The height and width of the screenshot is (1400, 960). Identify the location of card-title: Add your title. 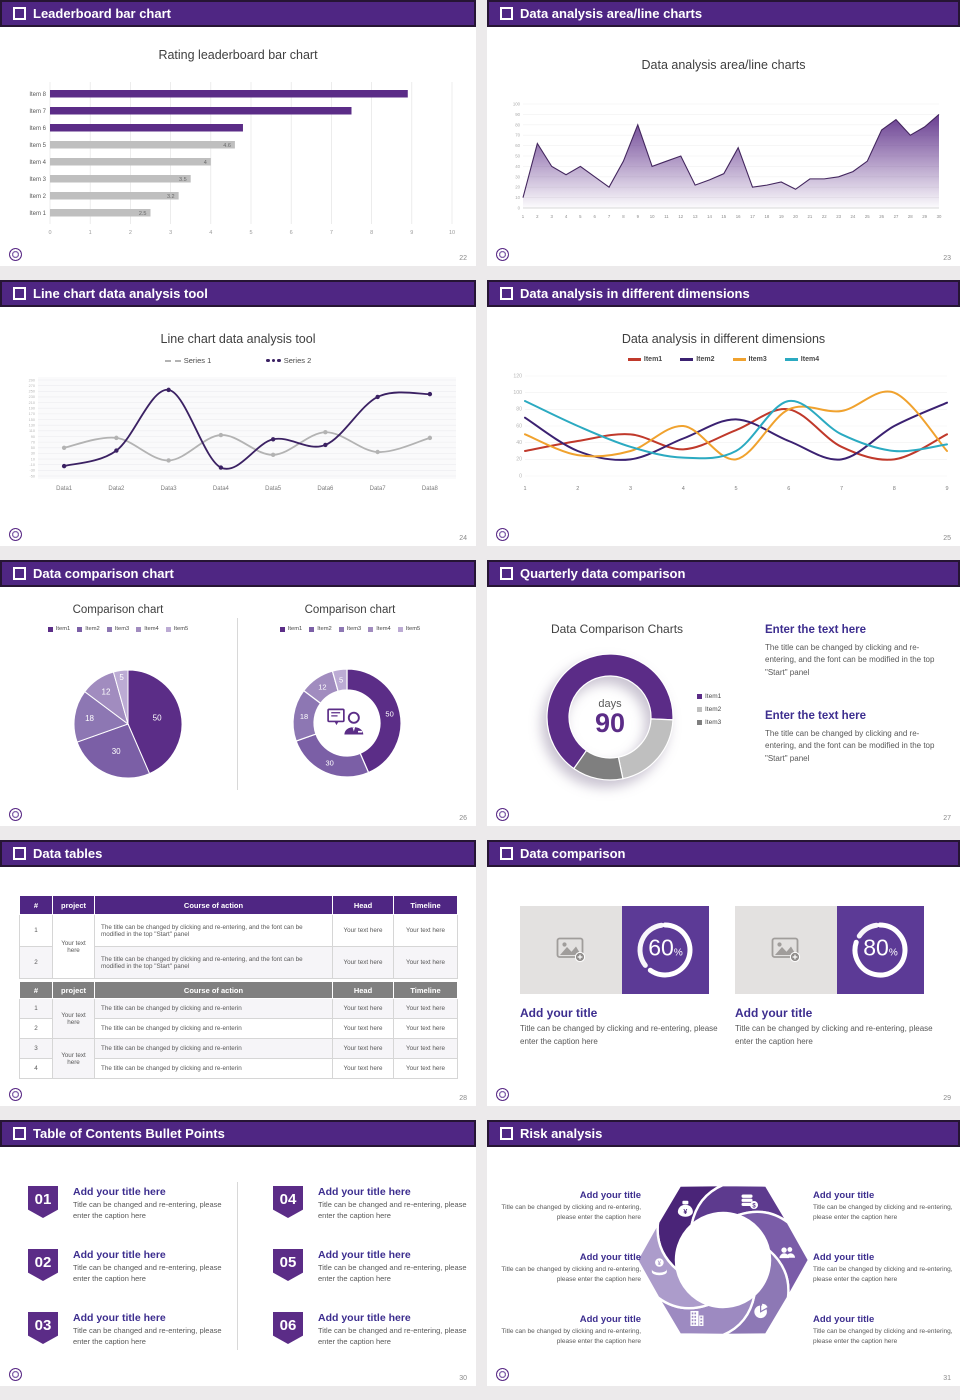
(559, 1013).